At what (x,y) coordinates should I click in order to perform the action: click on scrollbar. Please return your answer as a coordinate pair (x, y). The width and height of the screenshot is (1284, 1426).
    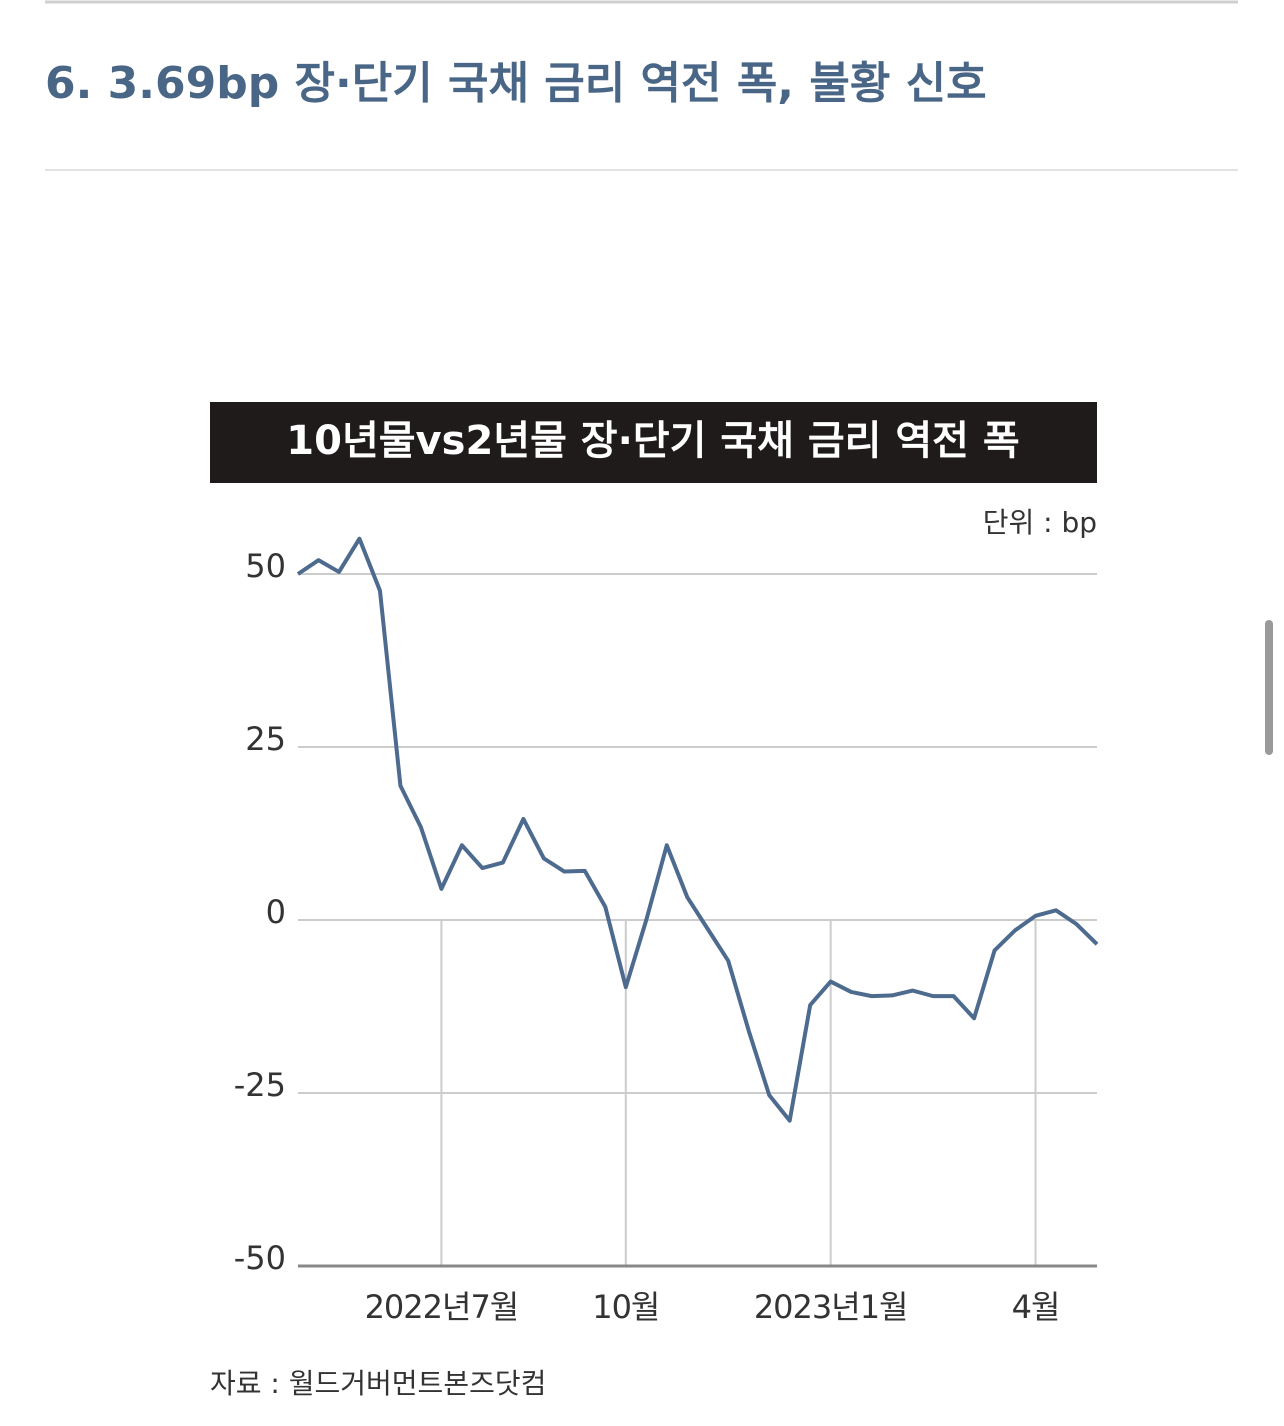
    Looking at the image, I should click on (1269, 687).